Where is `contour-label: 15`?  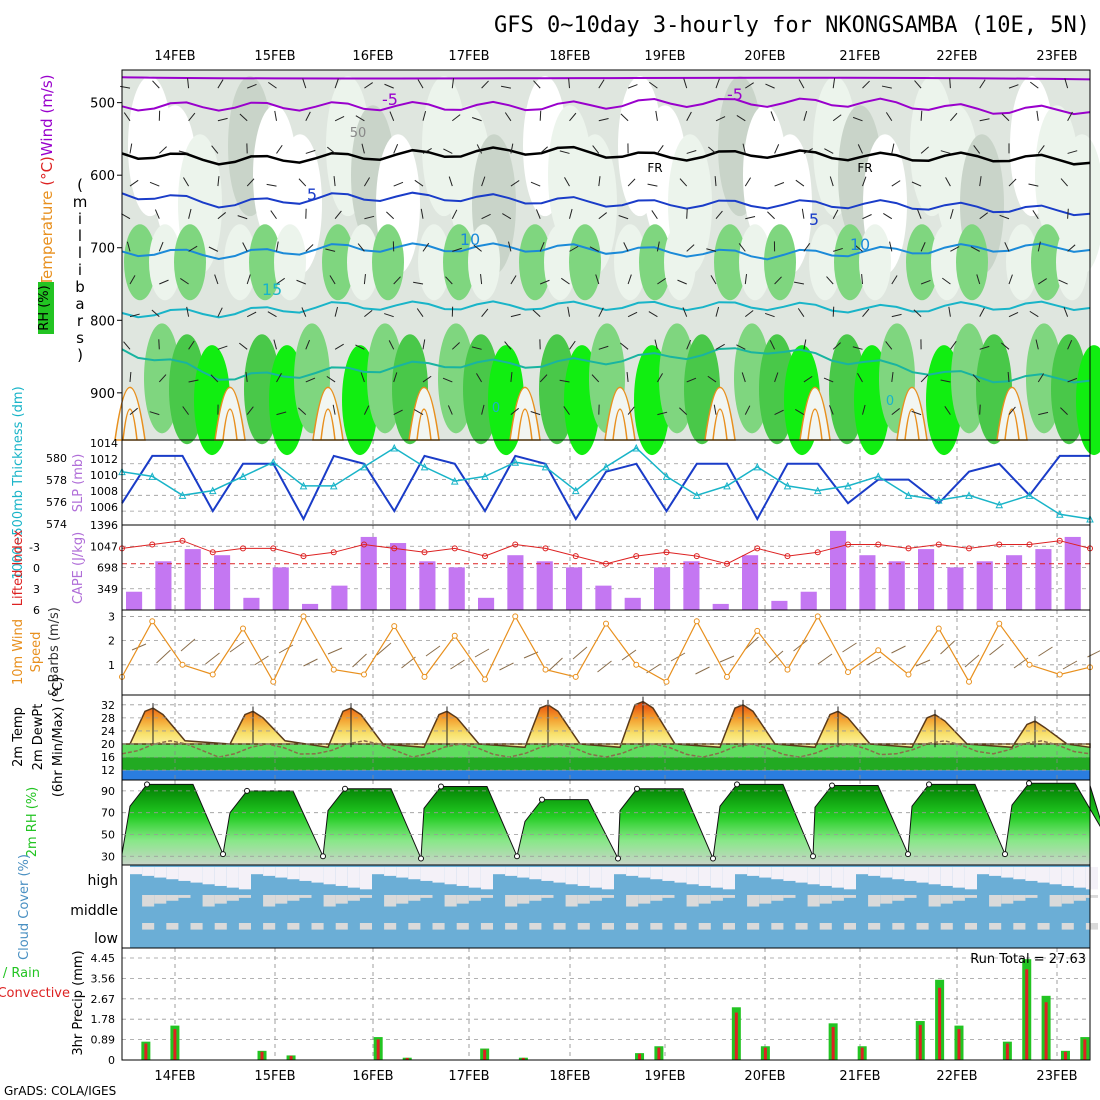
contour-label: 15 is located at coordinates (272, 289).